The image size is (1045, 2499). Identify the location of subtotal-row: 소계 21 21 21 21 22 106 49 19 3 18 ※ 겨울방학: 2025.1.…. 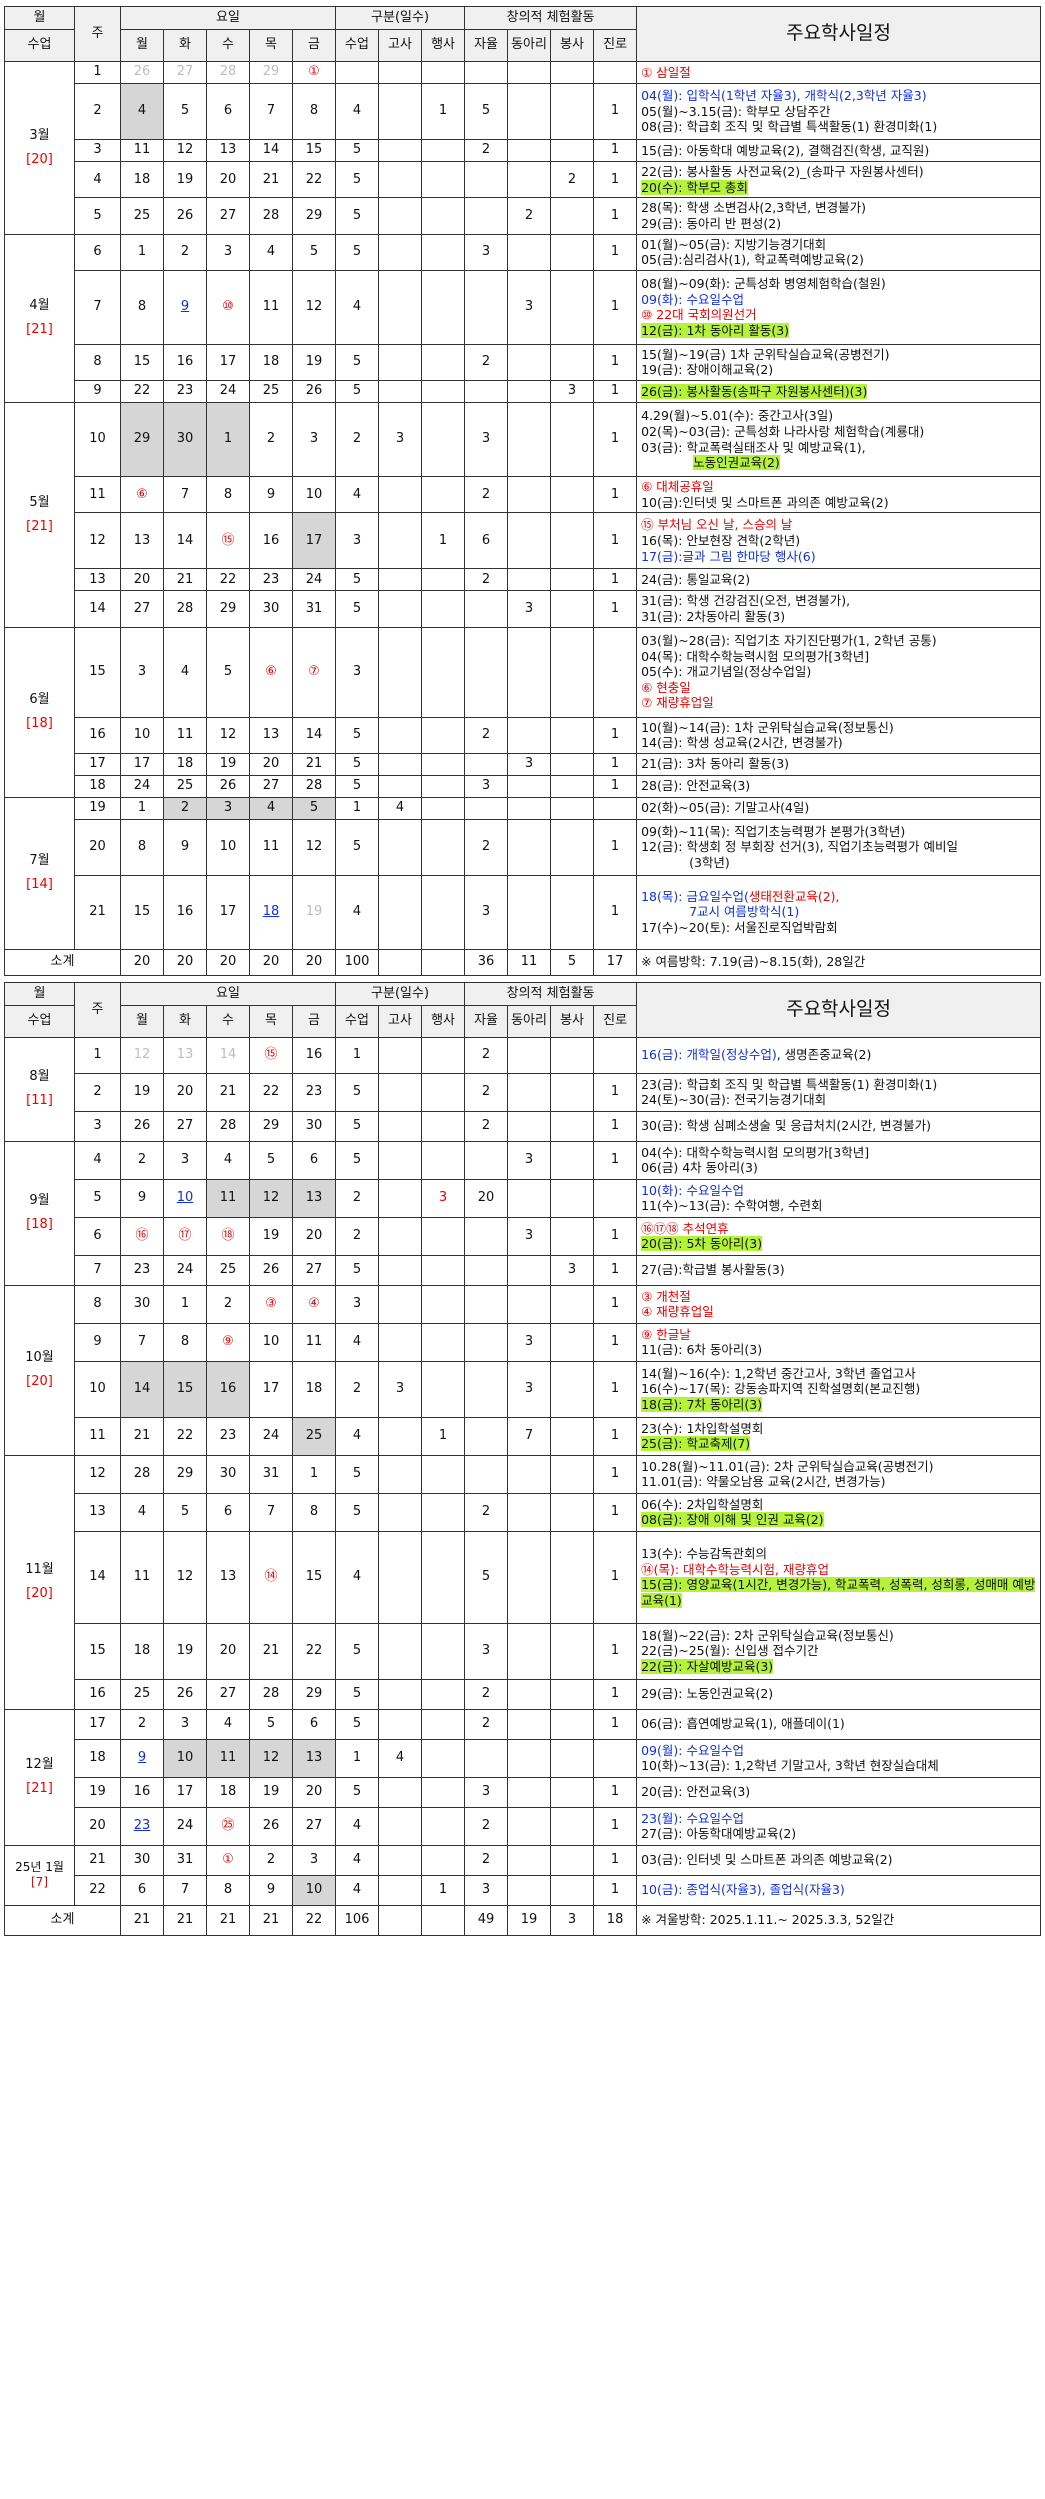
(522, 1920).